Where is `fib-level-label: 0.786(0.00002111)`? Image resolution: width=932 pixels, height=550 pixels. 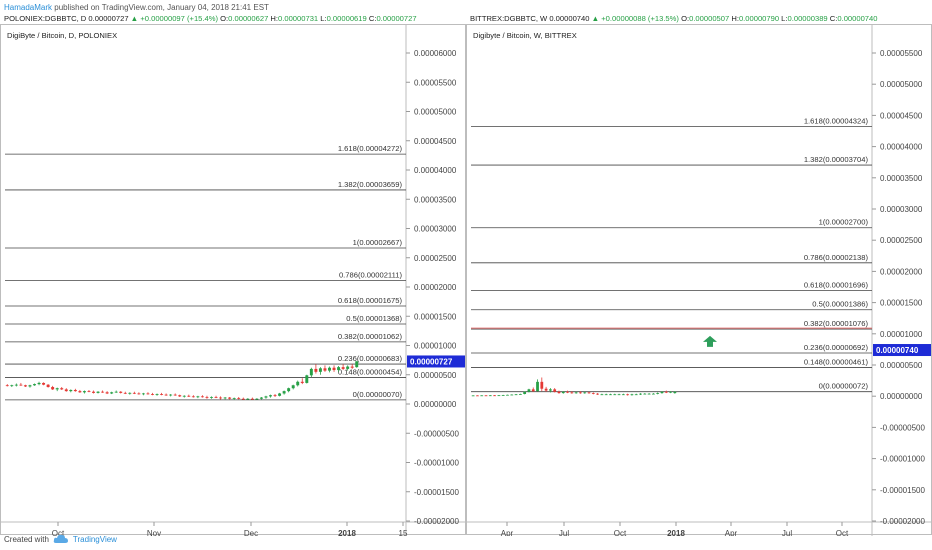 fib-level-label: 0.786(0.00002111) is located at coordinates (371, 275).